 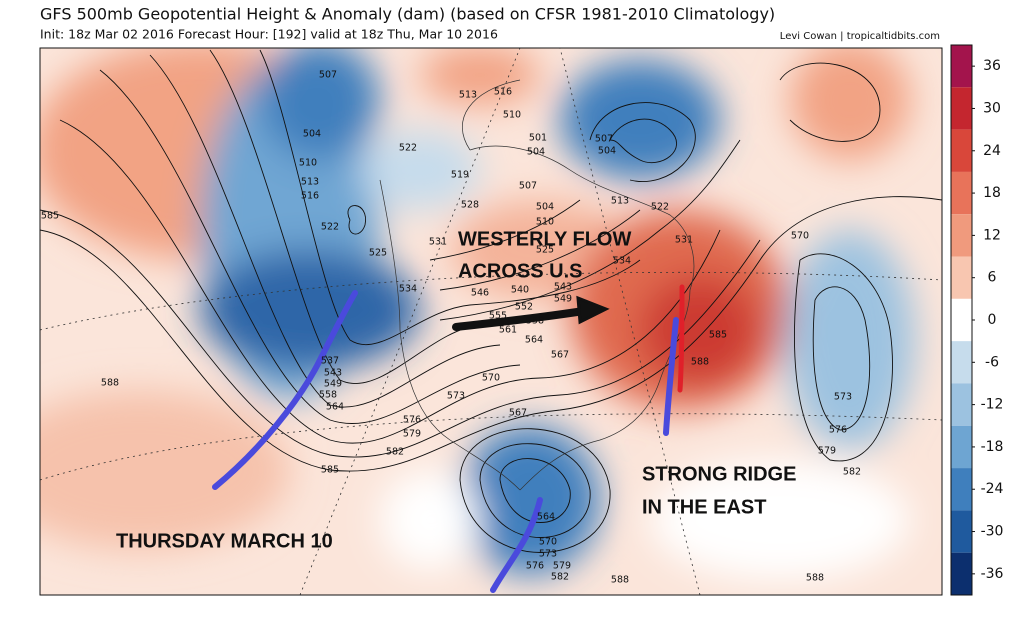 I want to click on annotation: STRONG RIDGE, so click(x=719, y=474).